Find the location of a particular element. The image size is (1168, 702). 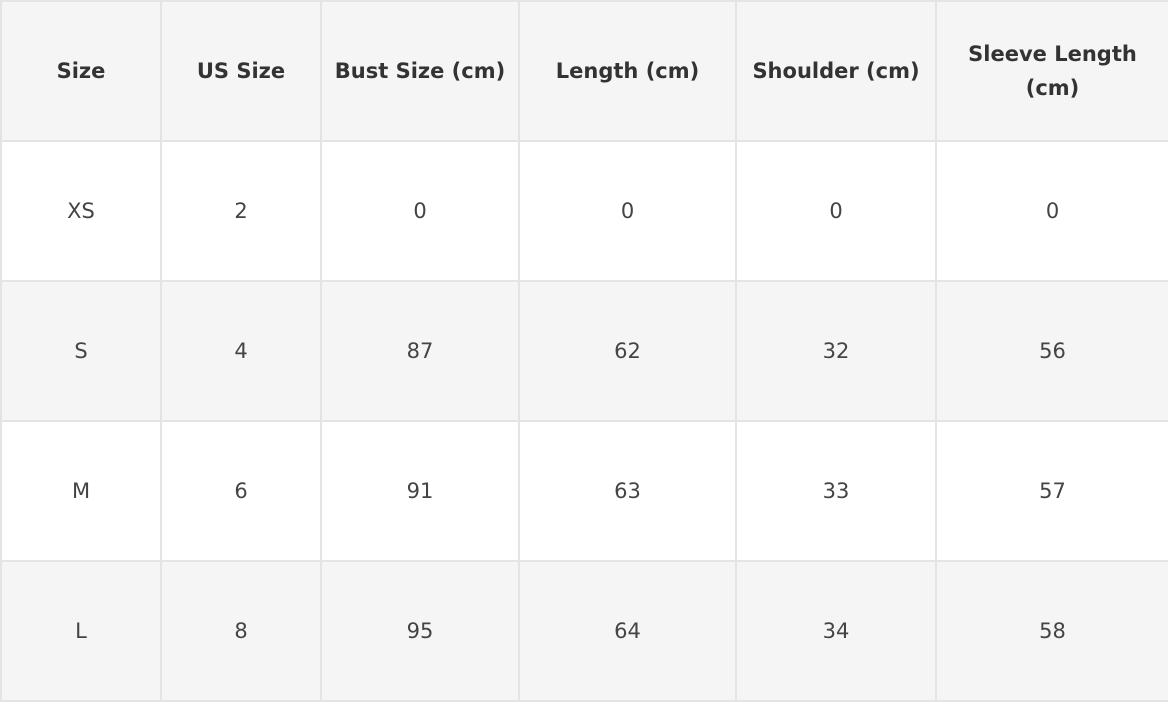

table-cell: 62 is located at coordinates (627, 351).